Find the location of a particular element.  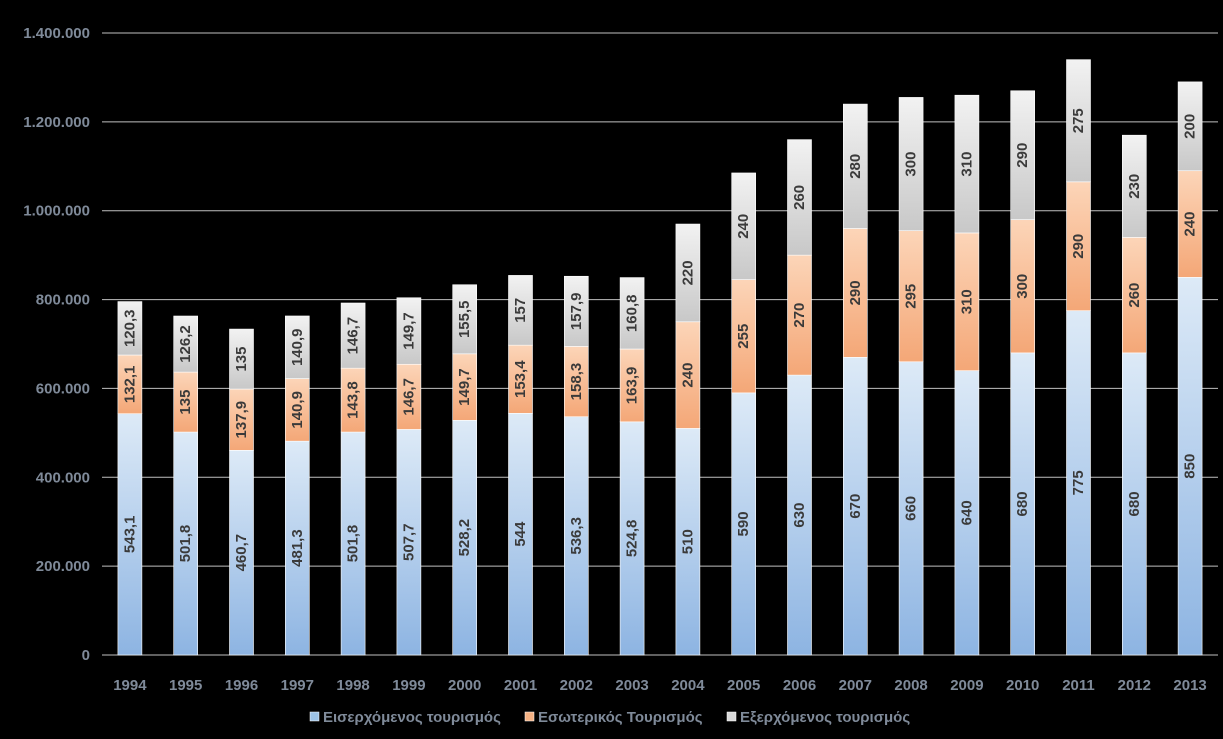

bar-segment: 126,2 is located at coordinates (185, 344).